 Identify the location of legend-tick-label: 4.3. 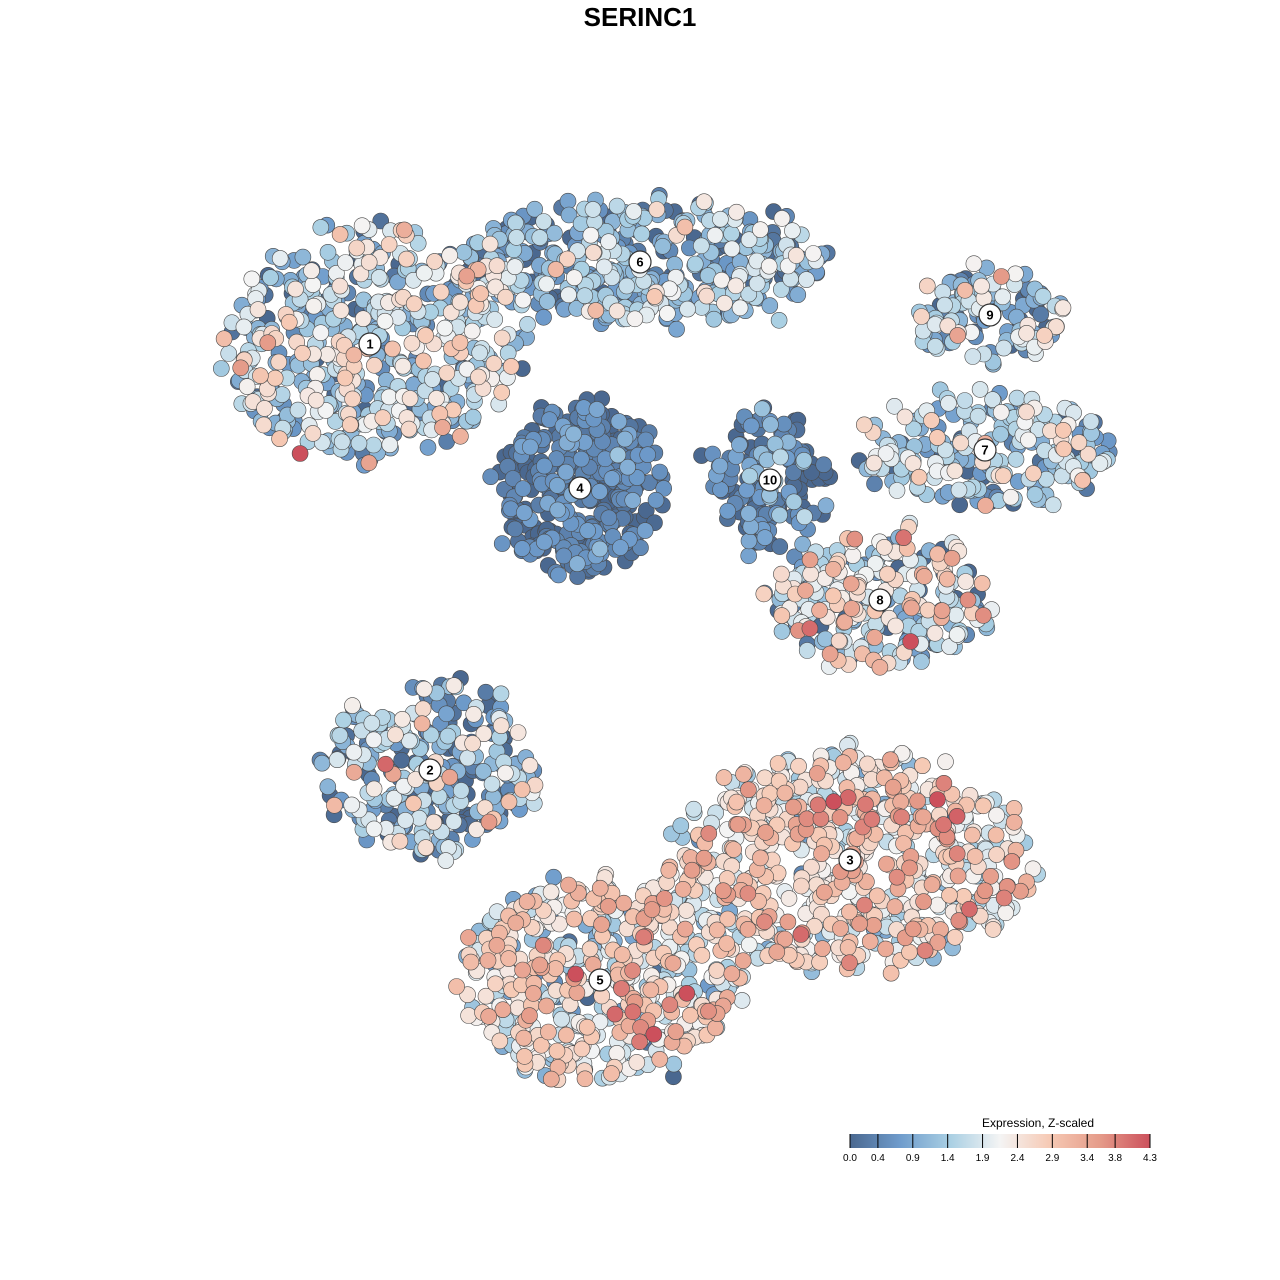
(1150, 1158).